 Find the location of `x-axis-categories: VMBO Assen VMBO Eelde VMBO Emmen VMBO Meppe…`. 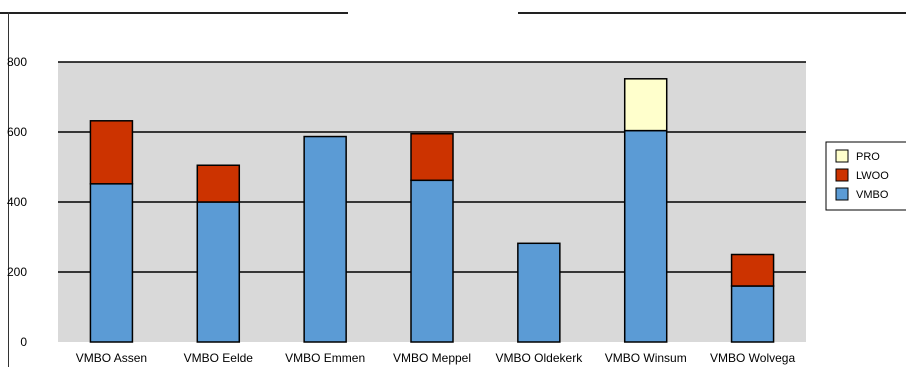

x-axis-categories: VMBO Assen VMBO Eelde VMBO Emmen VMBO Meppe… is located at coordinates (436, 358).